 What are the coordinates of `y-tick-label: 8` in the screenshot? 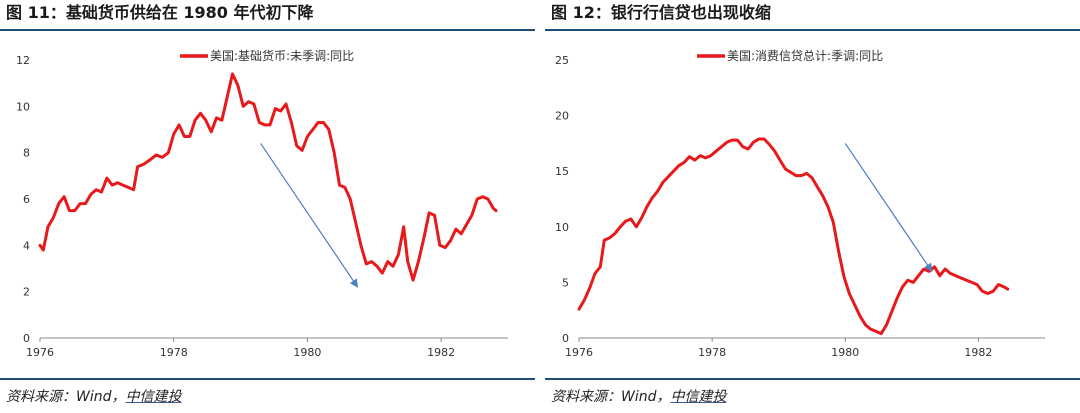 It's located at (26, 153).